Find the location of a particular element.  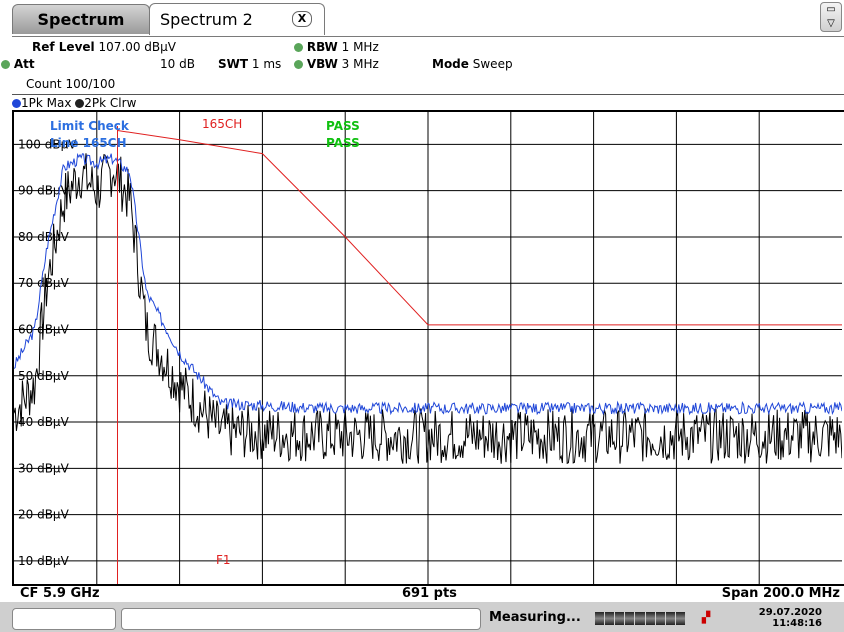

vbw-info: VBW 3 MHz is located at coordinates (336, 64).